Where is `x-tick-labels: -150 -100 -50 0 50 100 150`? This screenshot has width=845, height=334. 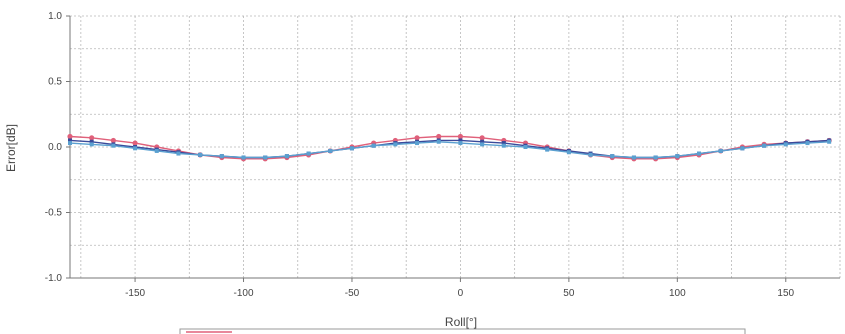 x-tick-labels: -150 -100 -50 0 50 100 150 is located at coordinates (460, 288).